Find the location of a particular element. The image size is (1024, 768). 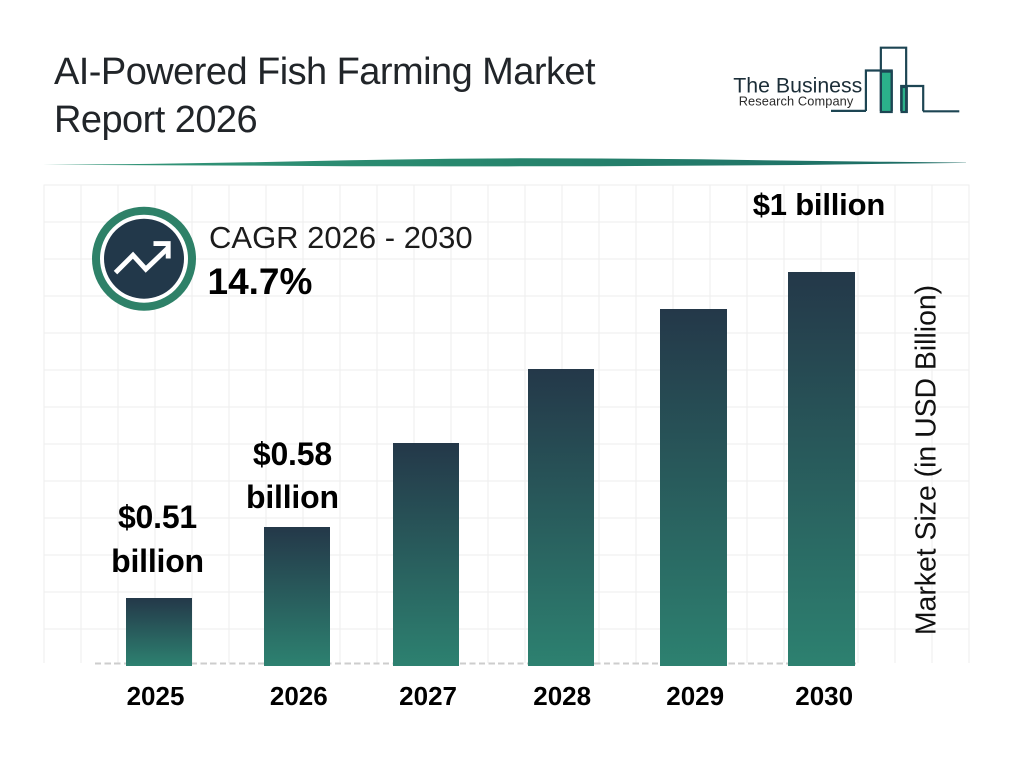

svg-text: Research Company is located at coordinates (796, 101).